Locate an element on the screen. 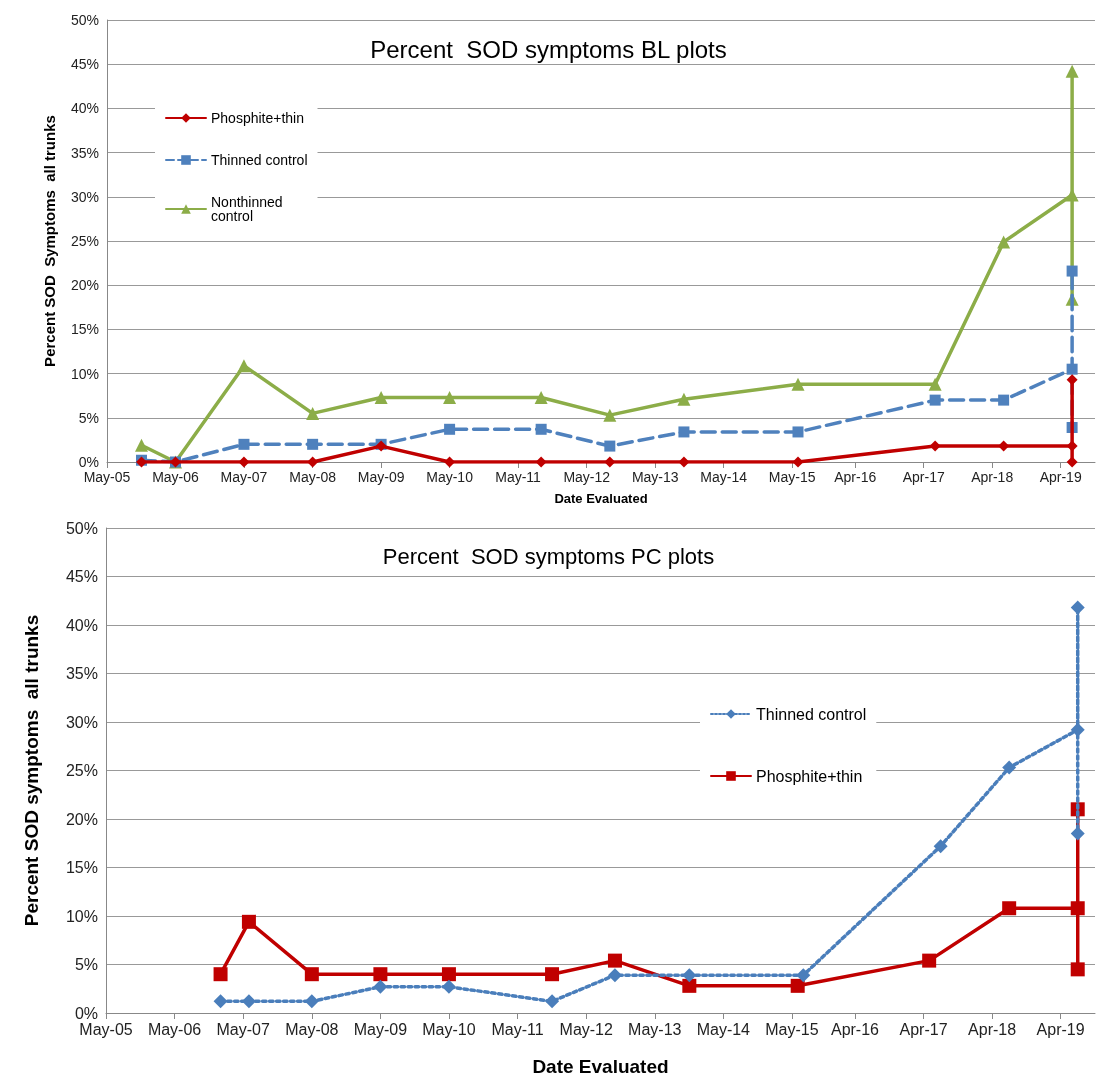  y-axis-title: Percent SOD symptoms all trunks is located at coordinates (31, 770).